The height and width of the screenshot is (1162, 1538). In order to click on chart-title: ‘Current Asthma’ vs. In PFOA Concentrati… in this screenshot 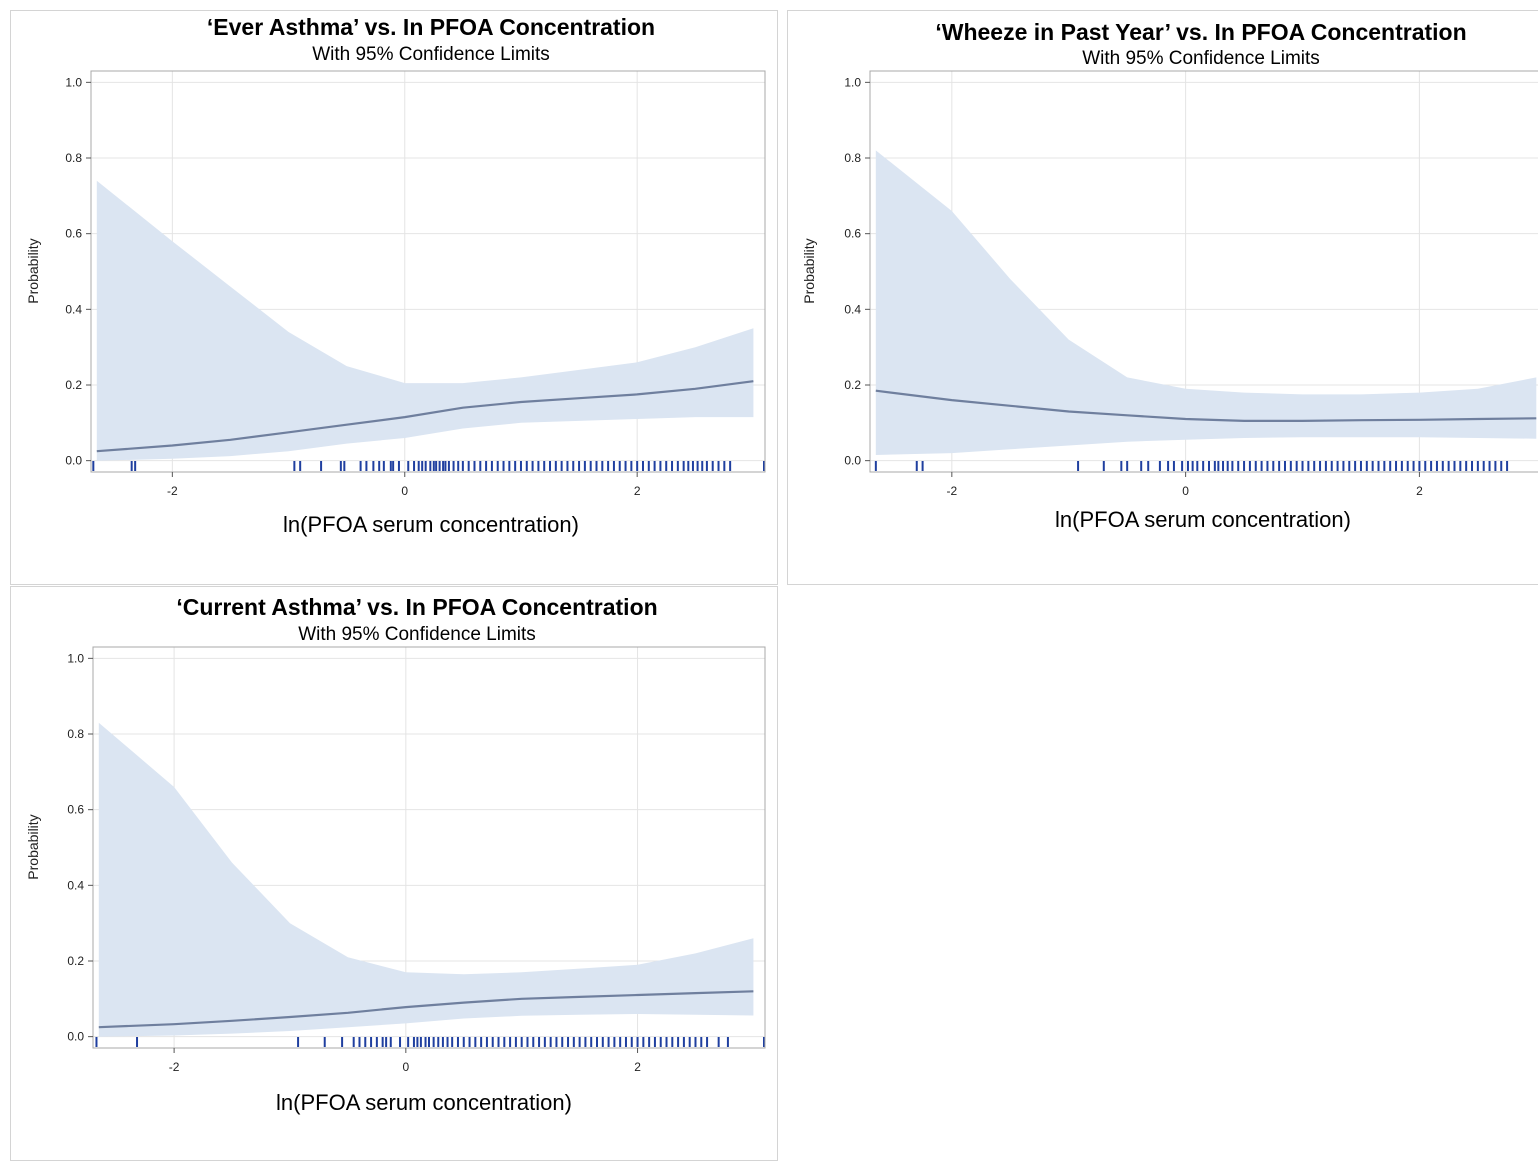, I will do `click(416, 607)`.